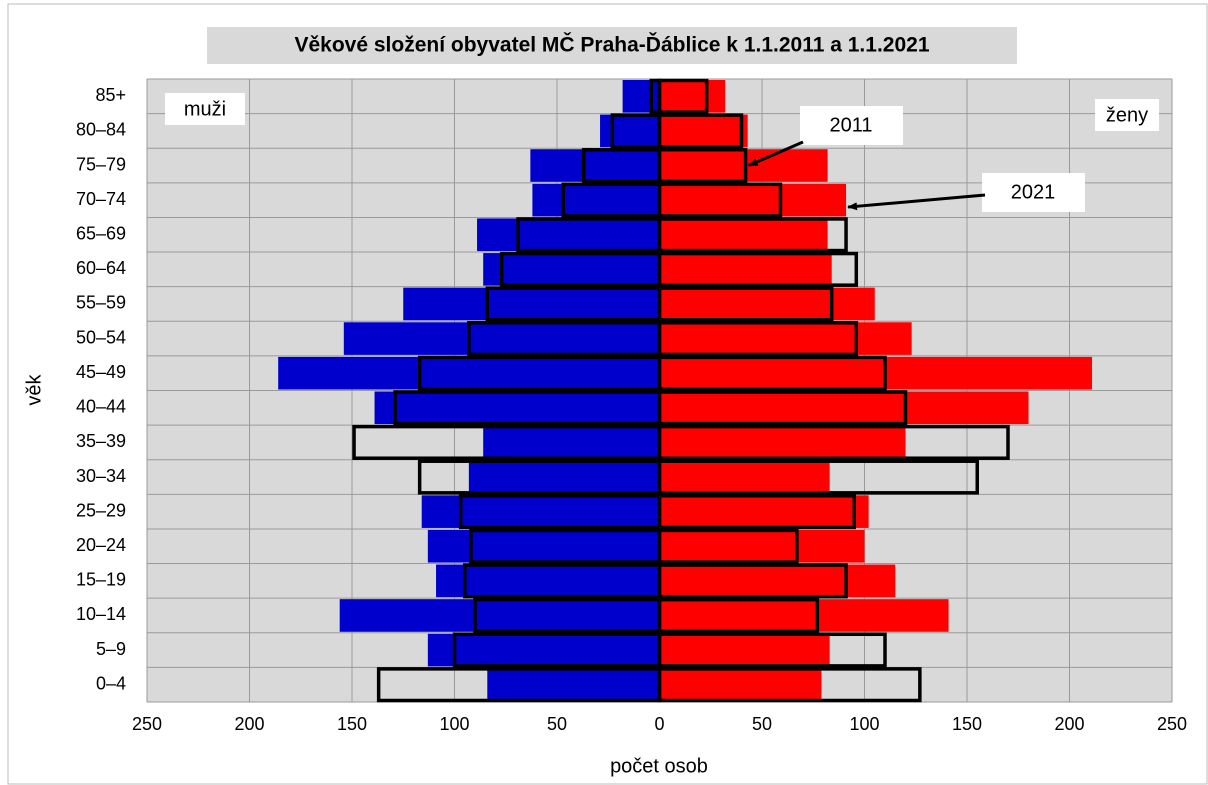 The width and height of the screenshot is (1208, 785). Describe the element at coordinates (101, 303) in the screenshot. I see `y-tick-label: 55–59` at that location.